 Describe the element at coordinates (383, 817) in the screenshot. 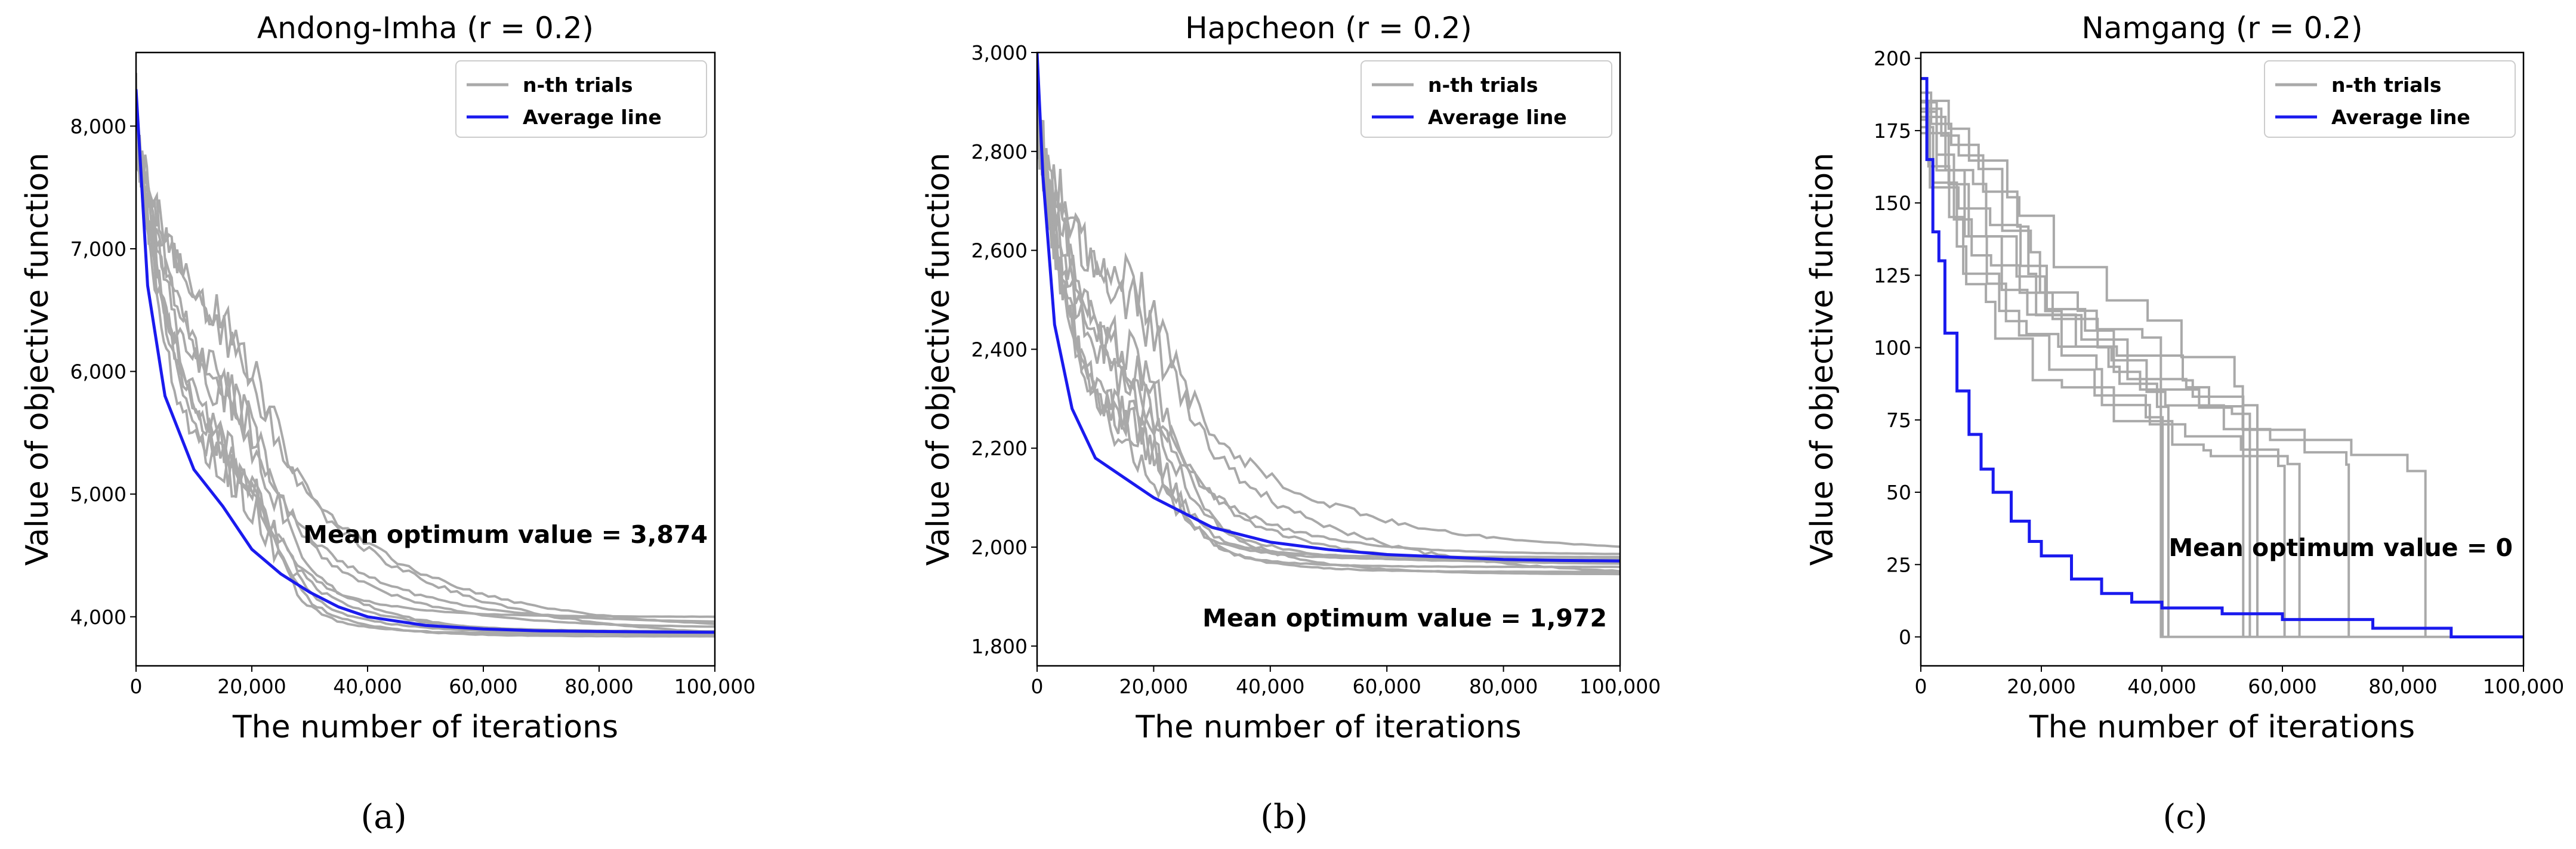

I see `panel-caption: (a)` at that location.